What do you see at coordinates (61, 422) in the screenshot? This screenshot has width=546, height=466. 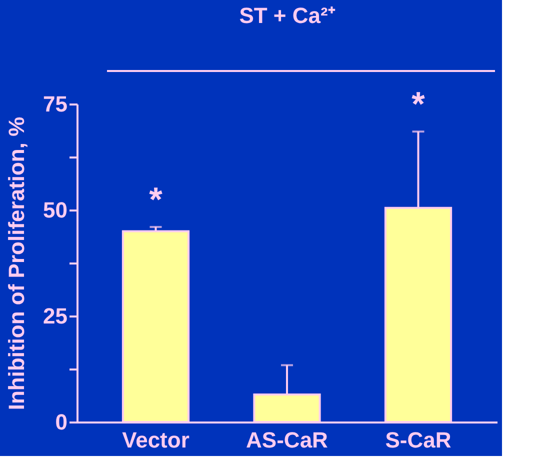 I see `y-tick-label: 0` at bounding box center [61, 422].